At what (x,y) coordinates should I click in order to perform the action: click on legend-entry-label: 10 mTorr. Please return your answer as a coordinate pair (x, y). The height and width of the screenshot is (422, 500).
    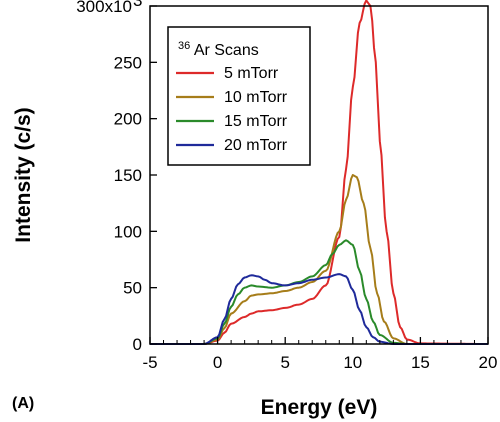
    Looking at the image, I should click on (256, 97).